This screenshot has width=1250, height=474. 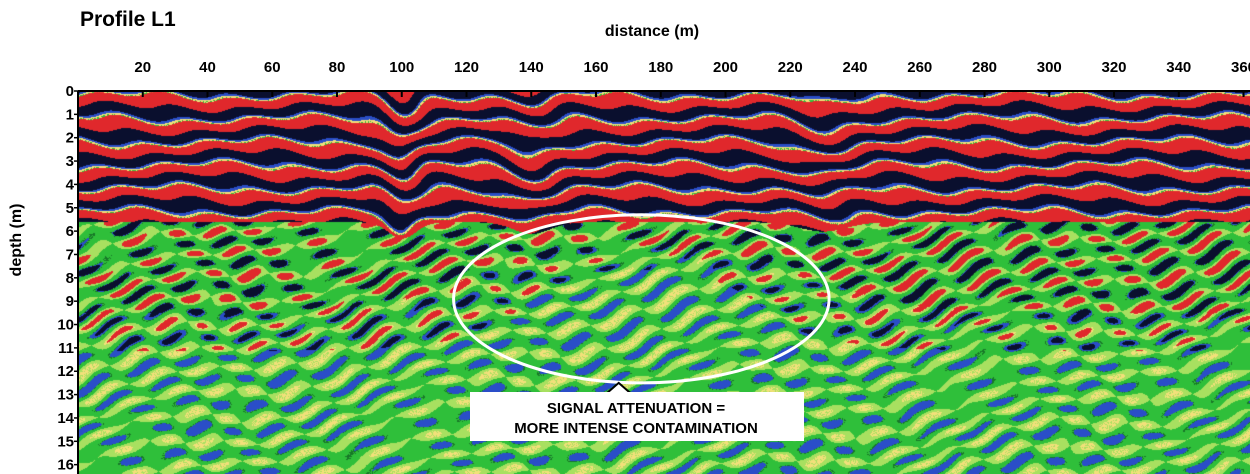 I want to click on x-tick-label: 120, so click(x=466, y=67).